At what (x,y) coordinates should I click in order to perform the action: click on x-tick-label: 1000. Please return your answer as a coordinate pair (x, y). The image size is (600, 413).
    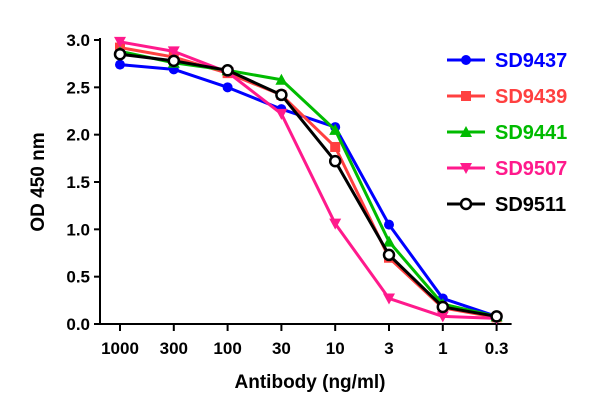
    Looking at the image, I should click on (120, 348).